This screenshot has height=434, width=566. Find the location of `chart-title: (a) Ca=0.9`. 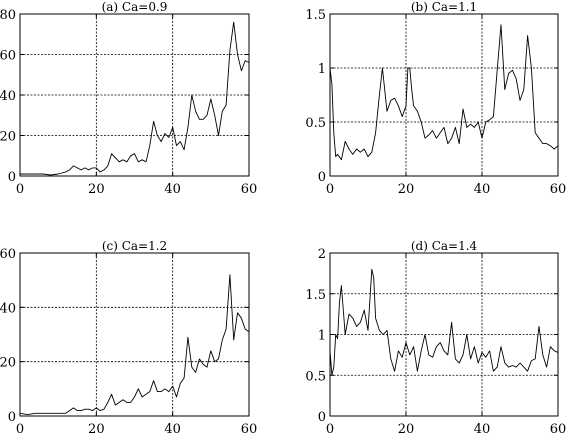

chart-title: (a) Ca=0.9 is located at coordinates (135, 7).